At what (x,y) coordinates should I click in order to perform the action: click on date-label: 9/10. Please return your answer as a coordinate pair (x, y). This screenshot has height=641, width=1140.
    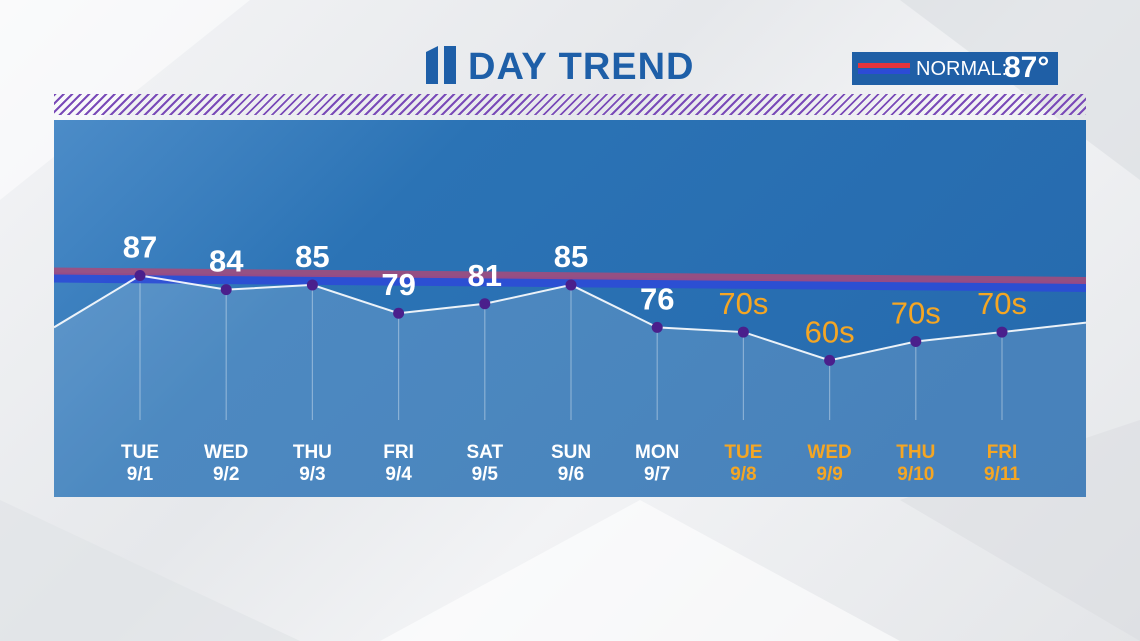
    Looking at the image, I should click on (915, 474).